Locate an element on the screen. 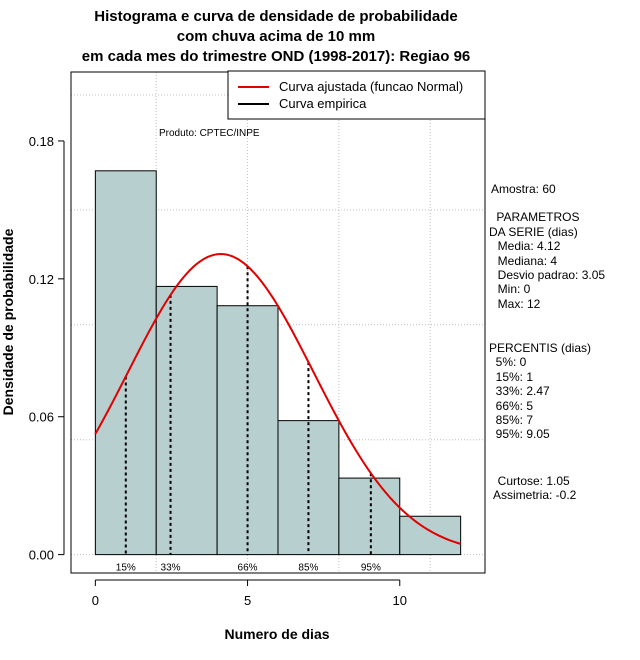 This screenshot has width=640, height=660. y-axis-title: Densidade de probabilidade is located at coordinates (8, 321).